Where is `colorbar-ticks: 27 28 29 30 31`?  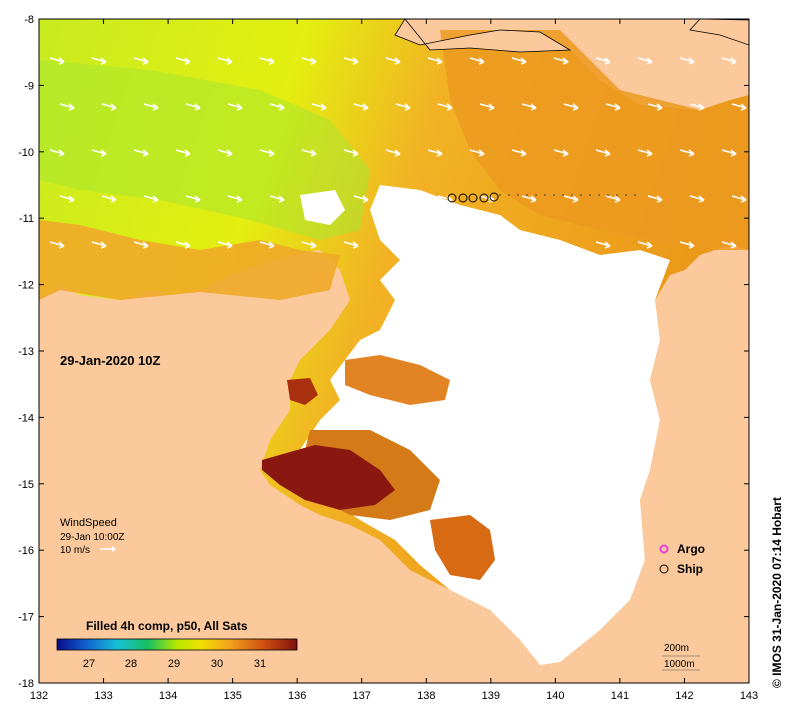 colorbar-ticks: 27 28 29 30 31 is located at coordinates (174, 664).